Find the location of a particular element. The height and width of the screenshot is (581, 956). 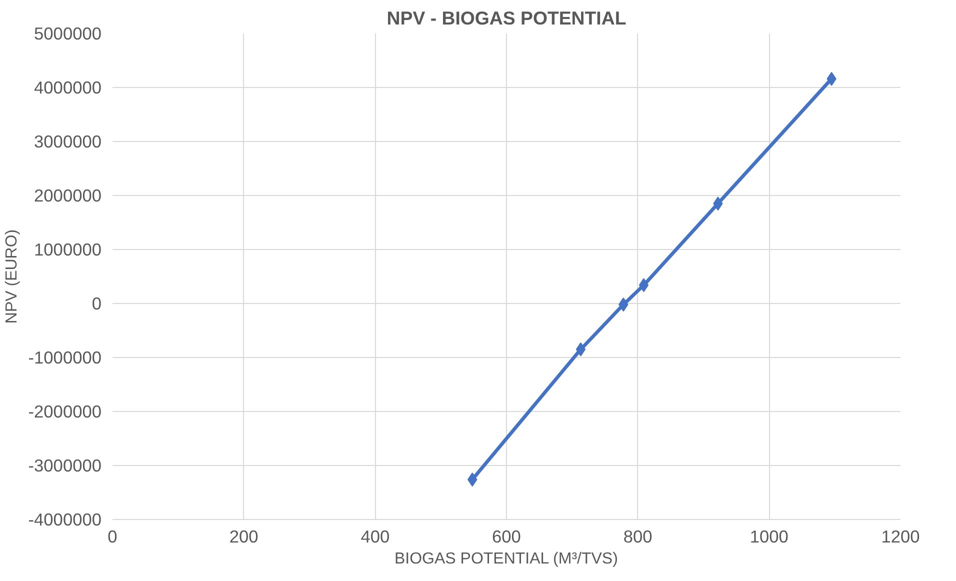

y-tick-label: -3000000 is located at coordinates (65, 466).